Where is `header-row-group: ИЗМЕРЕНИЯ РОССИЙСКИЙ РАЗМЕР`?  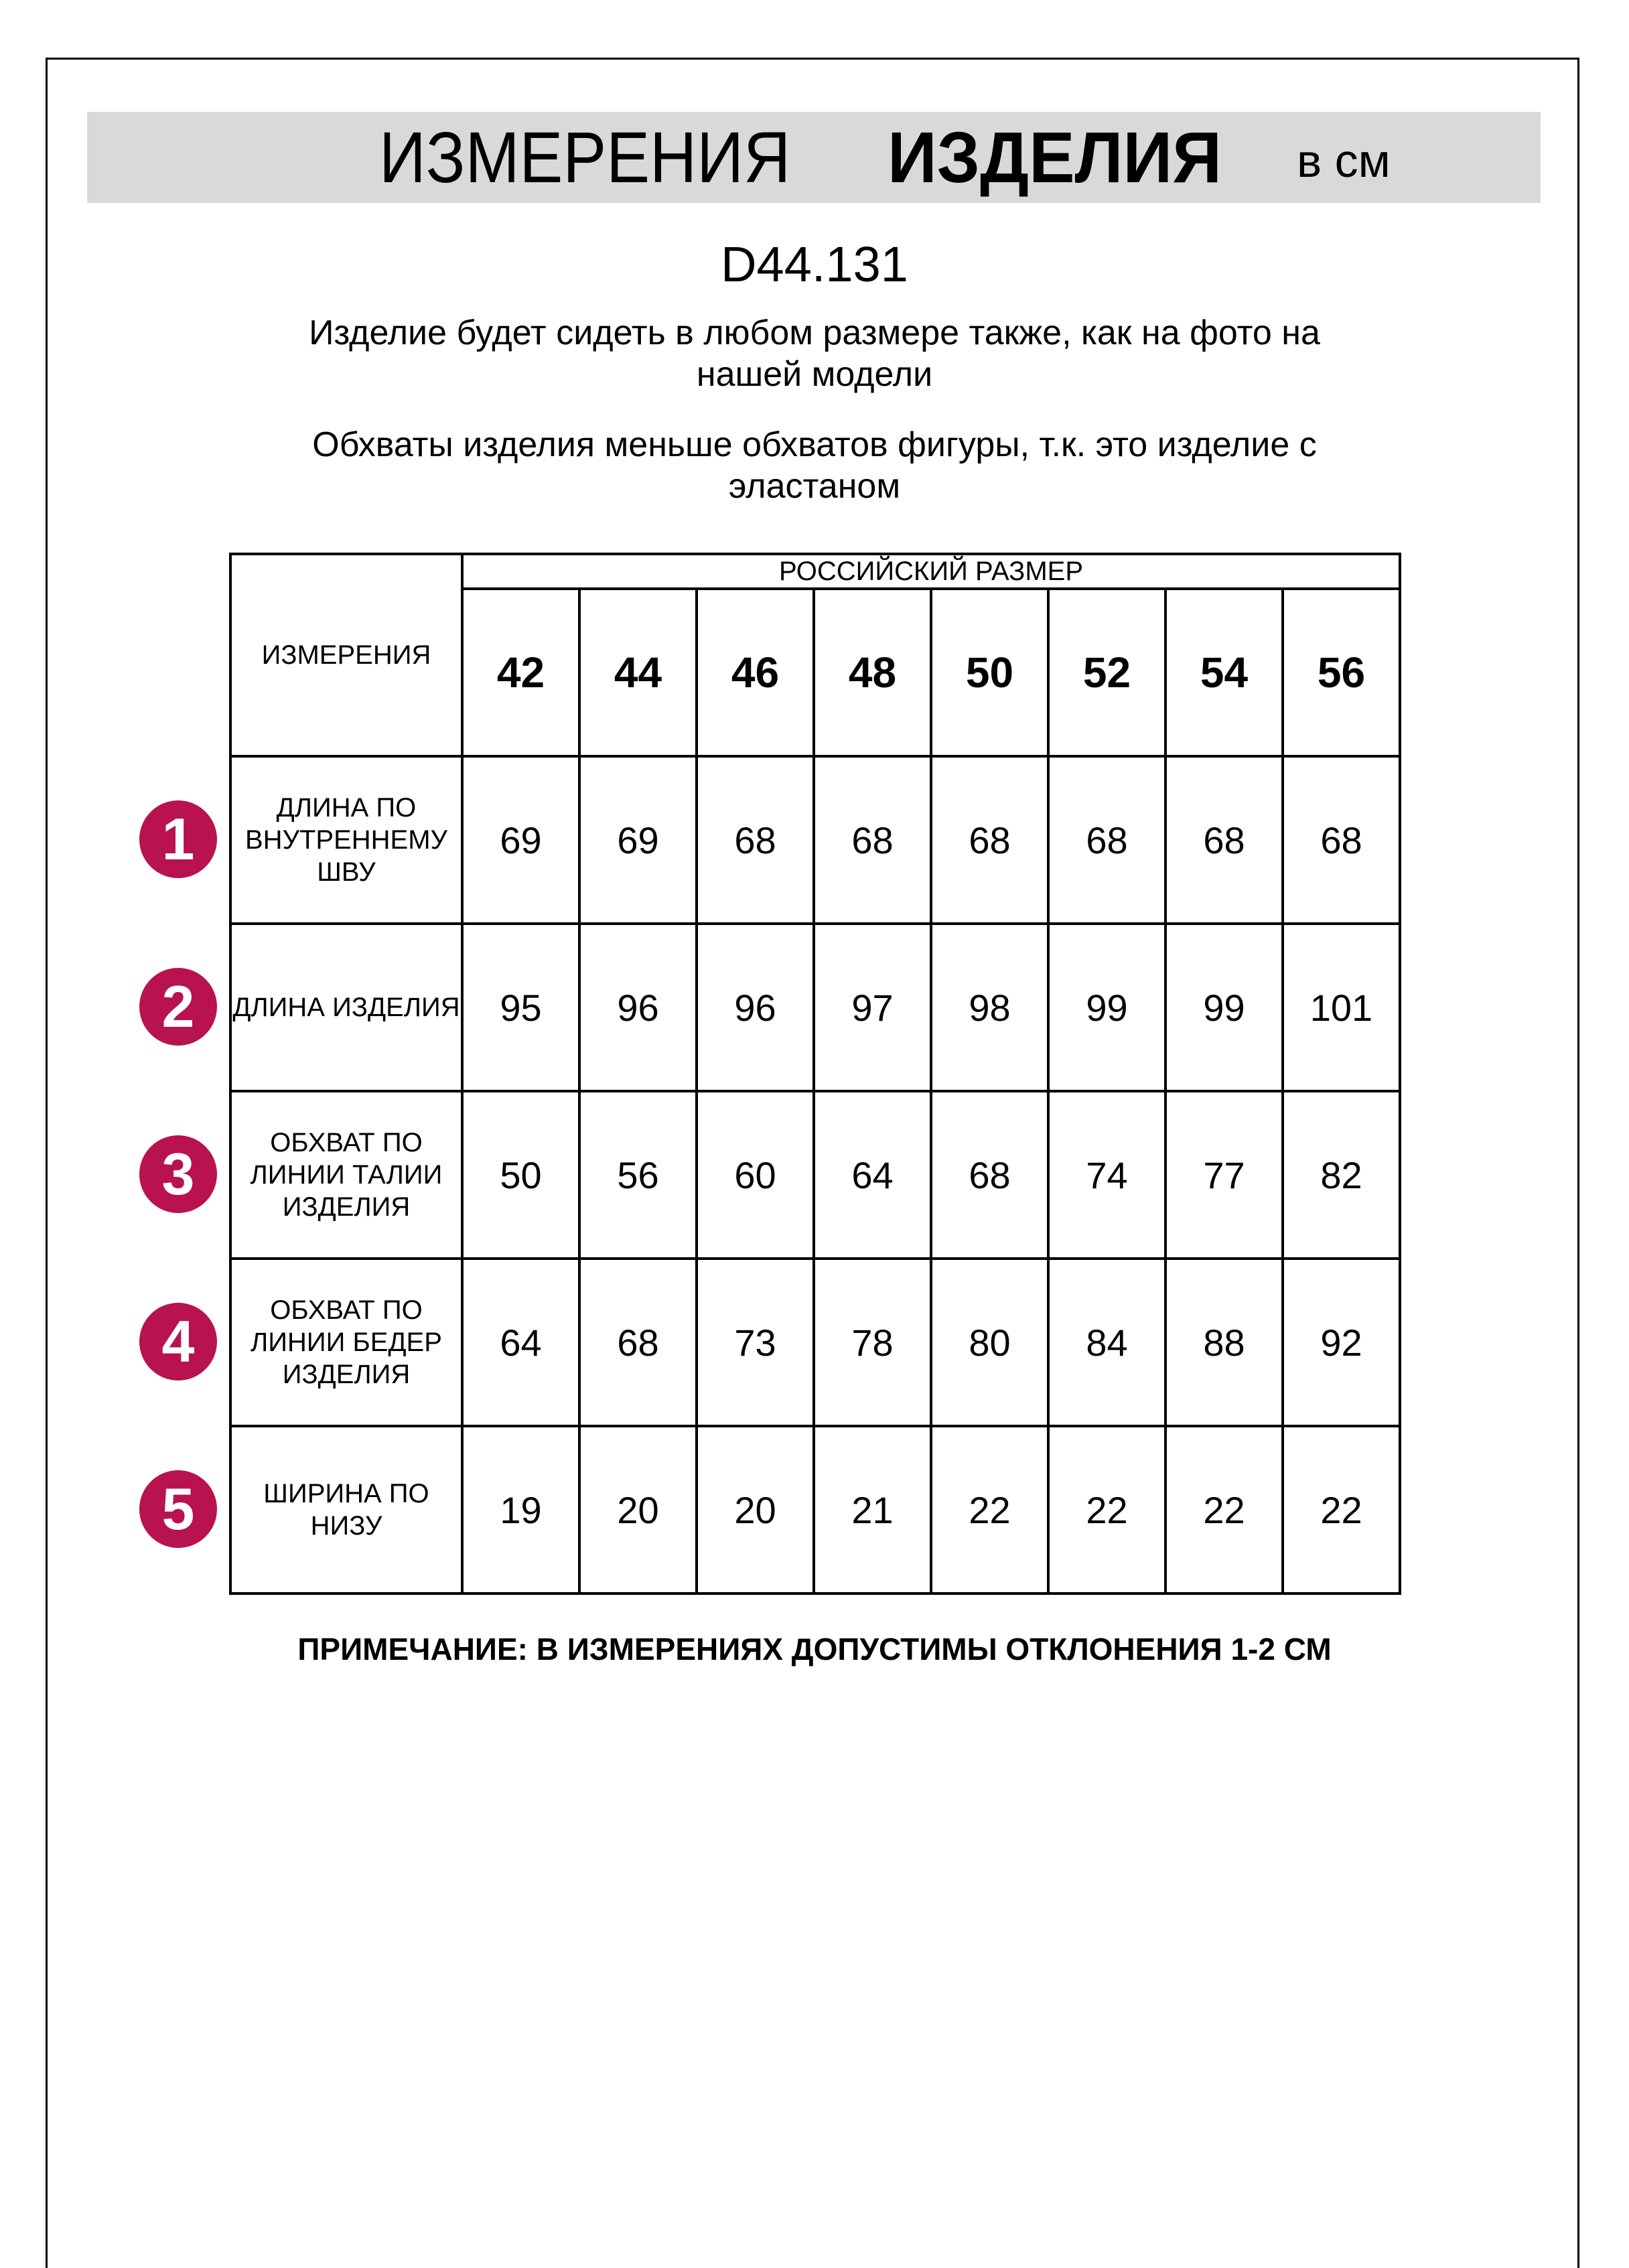
header-row-group: ИЗМЕРЕНИЯ РОССИЙСКИЙ РАЗМЕР is located at coordinates (815, 655).